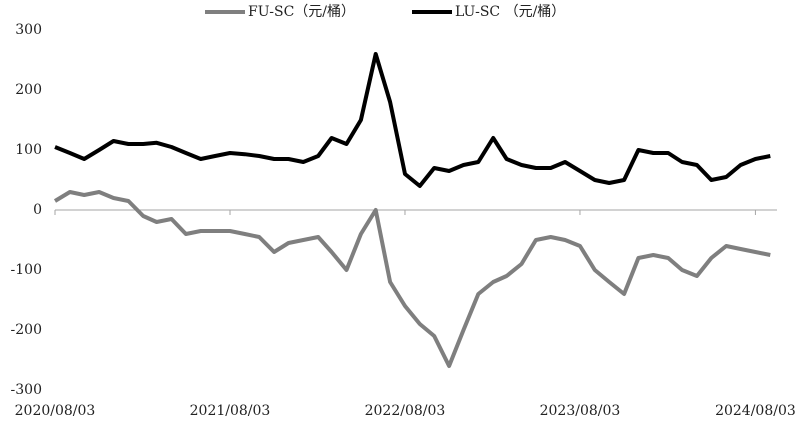 This screenshot has height=427, width=803. What do you see at coordinates (301, 12) in the screenshot?
I see `legend-label: FU-SC（元/桶）` at bounding box center [301, 12].